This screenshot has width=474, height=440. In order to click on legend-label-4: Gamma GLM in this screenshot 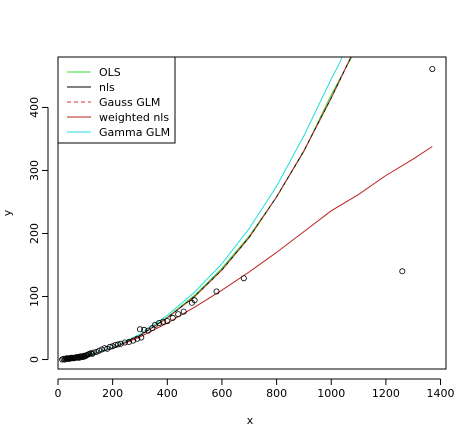, I will do `click(134, 132)`.